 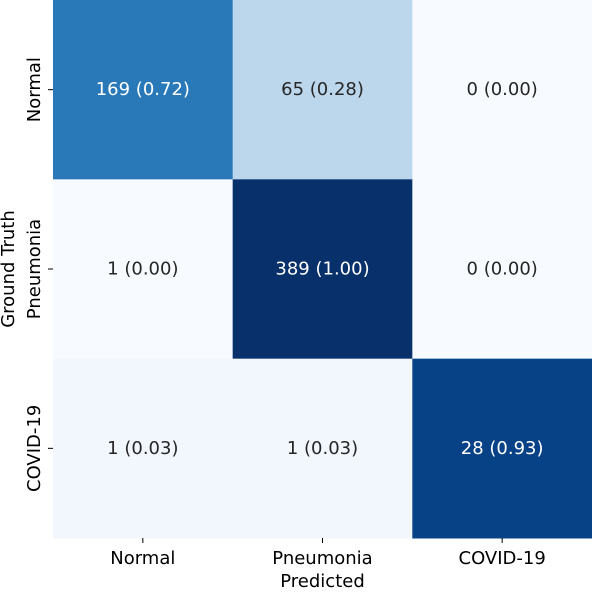 What do you see at coordinates (322, 581) in the screenshot?
I see `x-axis-label: Predicted` at bounding box center [322, 581].